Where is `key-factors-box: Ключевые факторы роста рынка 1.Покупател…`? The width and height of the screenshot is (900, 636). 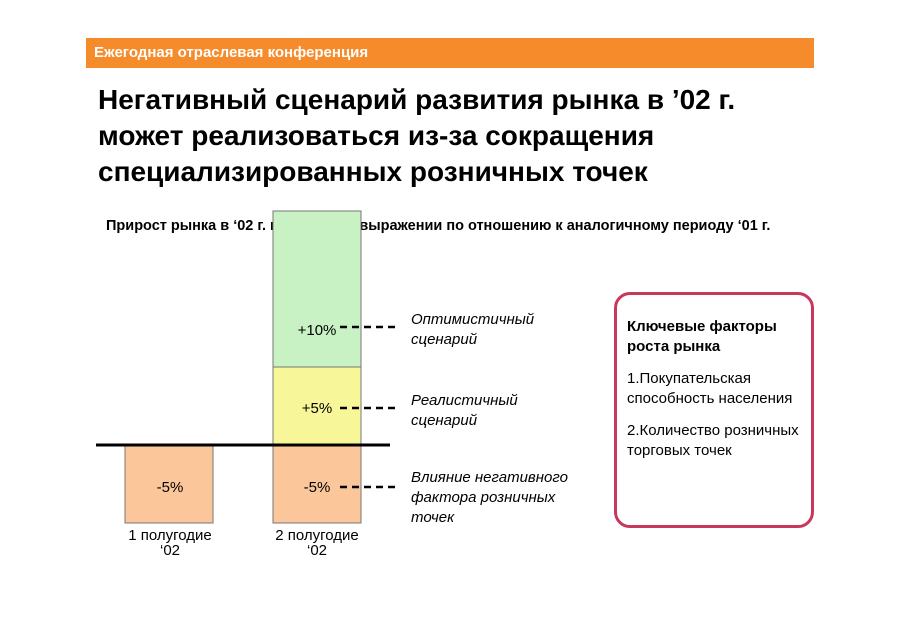 key-factors-box: Ключевые факторы роста рынка 1.Покупател… is located at coordinates (714, 410).